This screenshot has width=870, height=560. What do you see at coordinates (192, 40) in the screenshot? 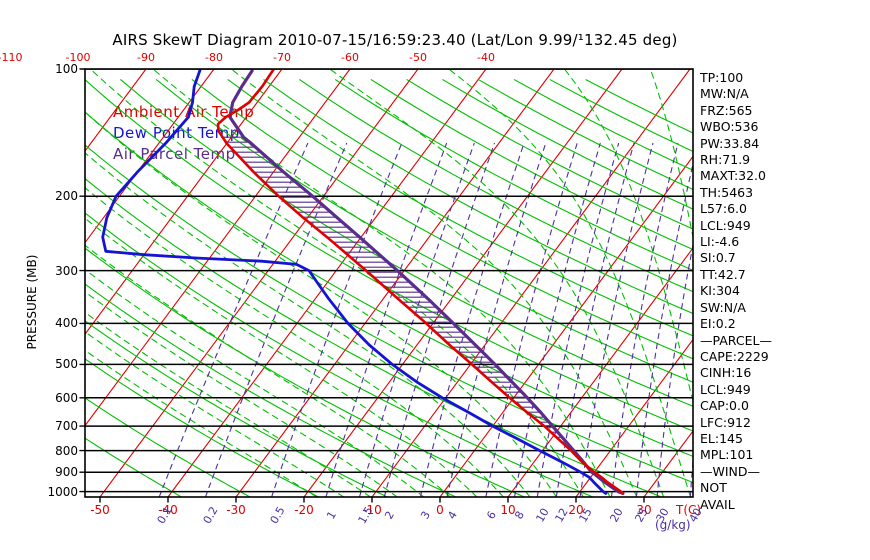
I see `title-product: AIRS SkewT Diagram` at bounding box center [192, 40].